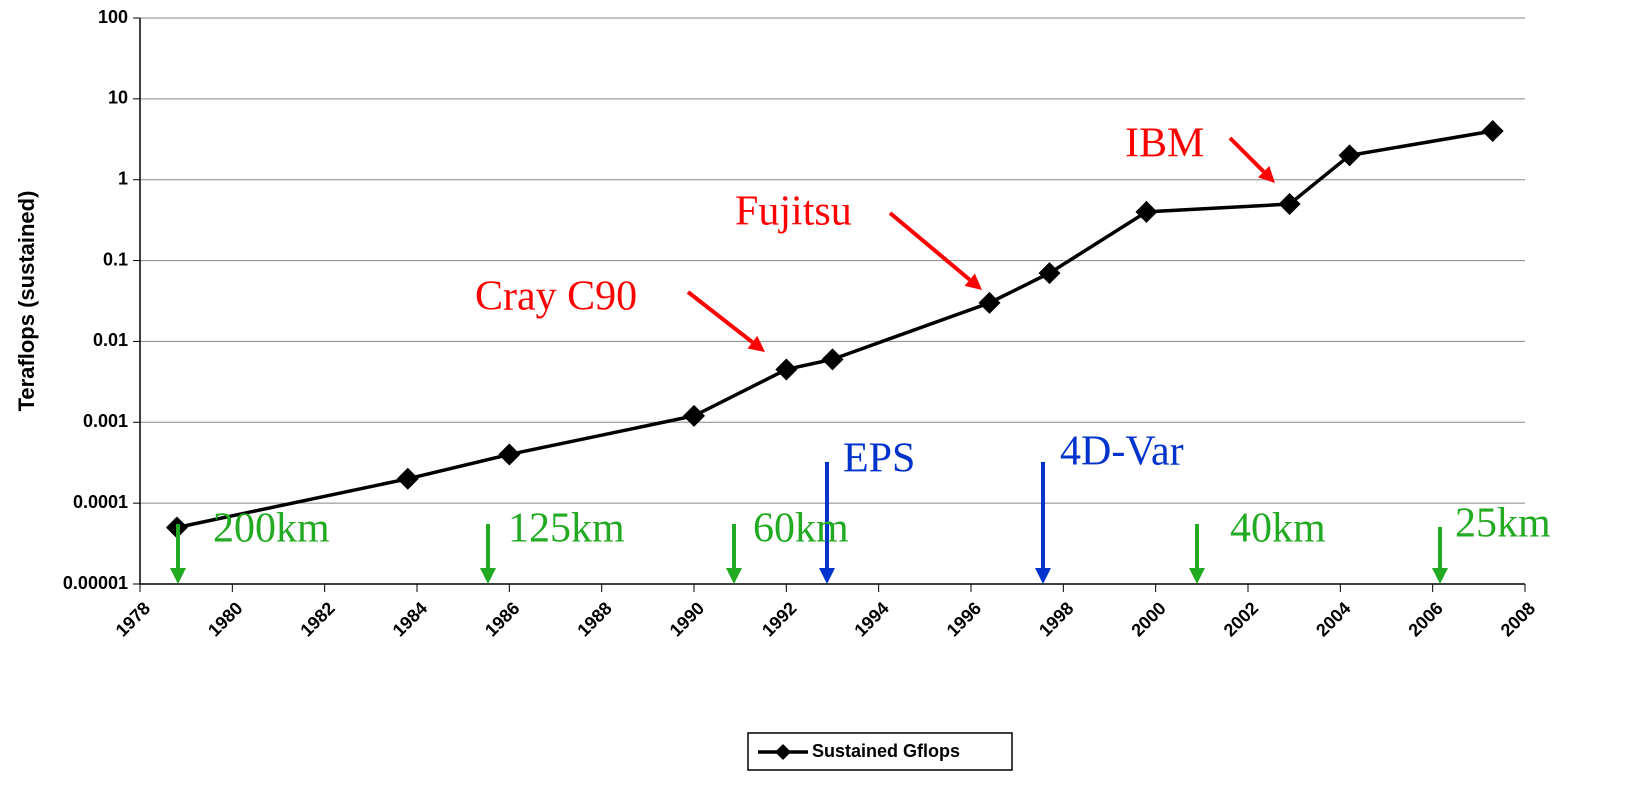  I want to click on y-tick-label: 0.001, so click(105, 421).